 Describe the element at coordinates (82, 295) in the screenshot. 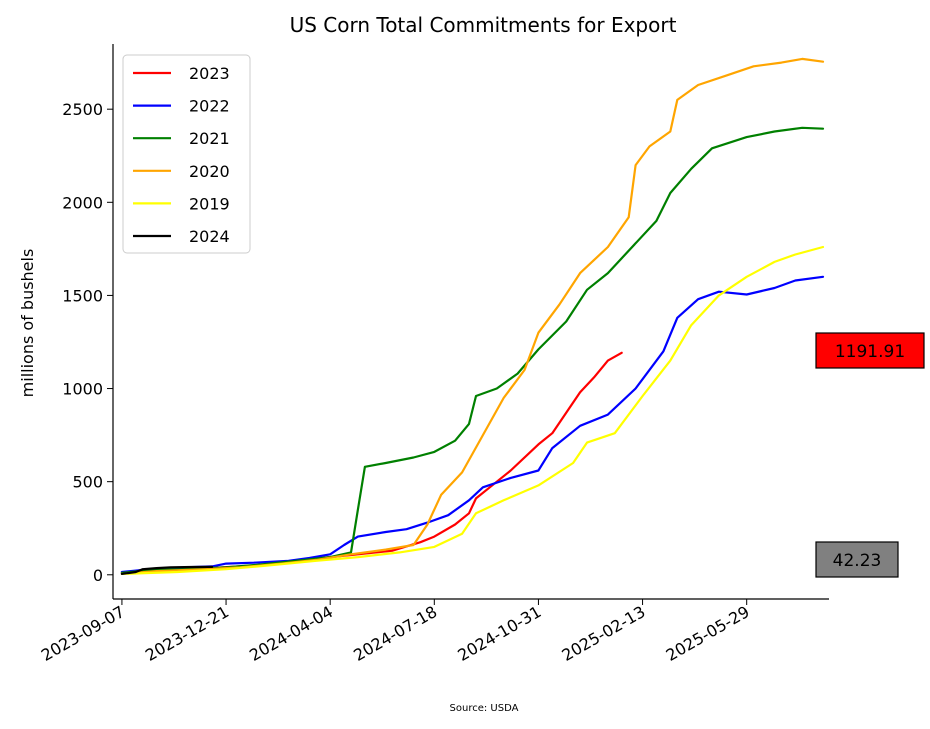

I see `y-tick-label: 1500` at that location.